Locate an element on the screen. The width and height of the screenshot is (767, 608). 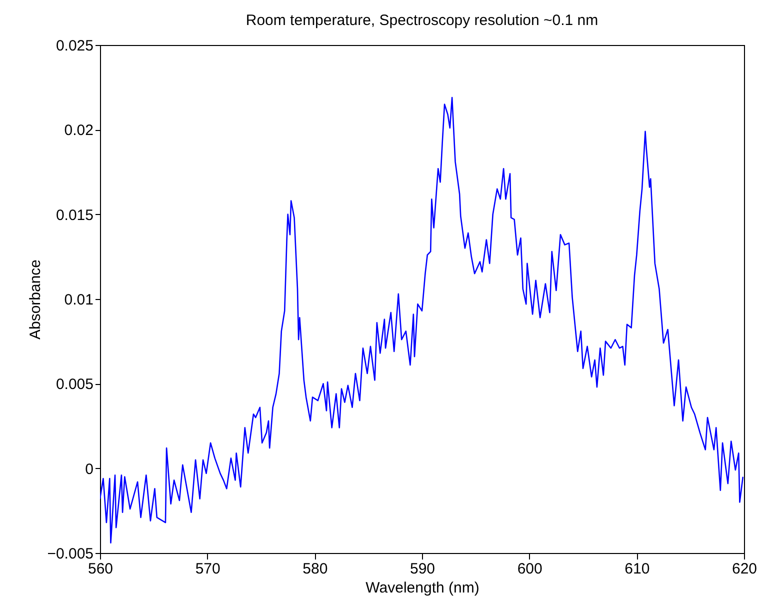
y-tick-label: −0.005 is located at coordinates (70, 554).